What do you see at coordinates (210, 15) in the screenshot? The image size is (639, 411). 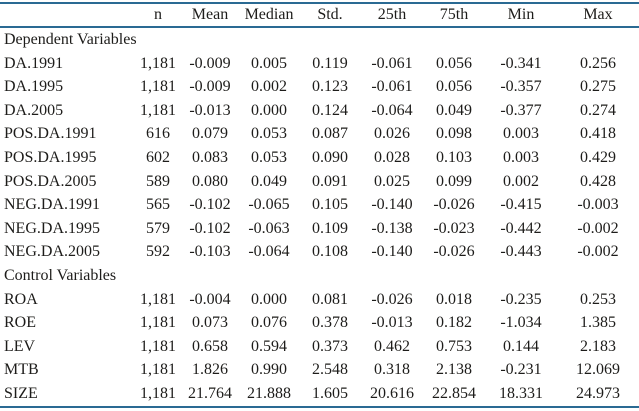 I see `column-header-mean: Mean` at bounding box center [210, 15].